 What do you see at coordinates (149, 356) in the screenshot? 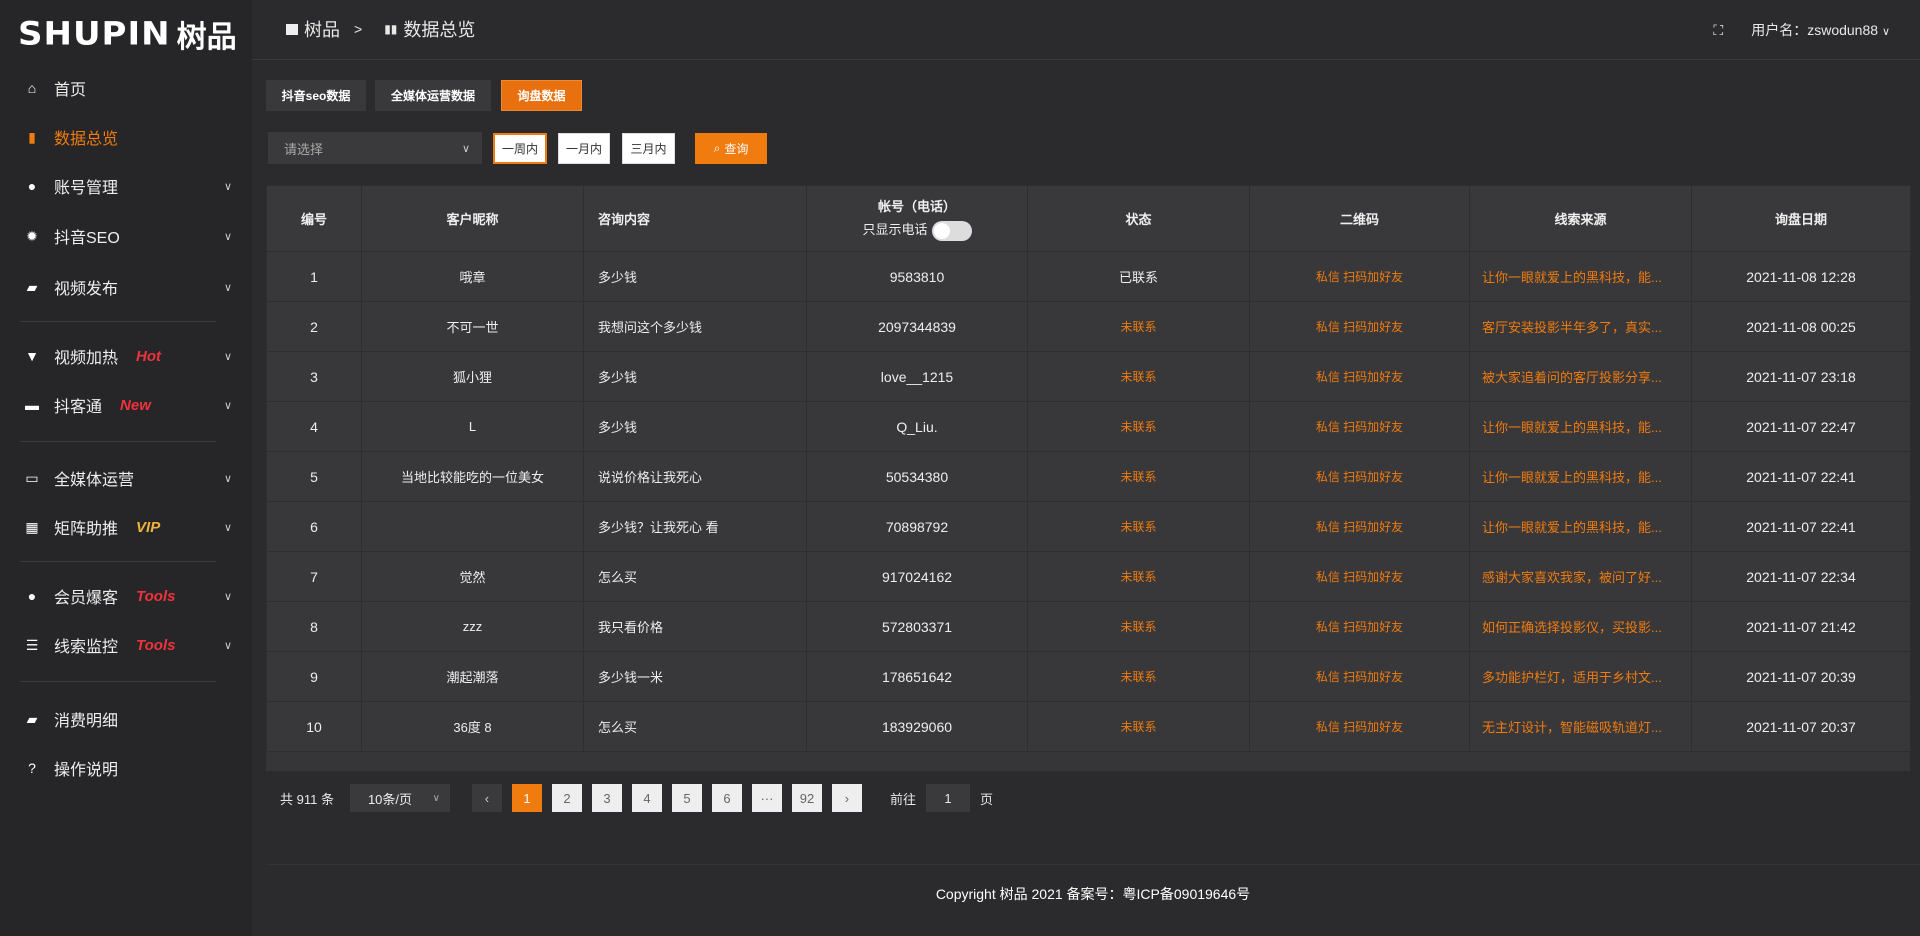
I see `sidebar-badge: Hot` at bounding box center [149, 356].